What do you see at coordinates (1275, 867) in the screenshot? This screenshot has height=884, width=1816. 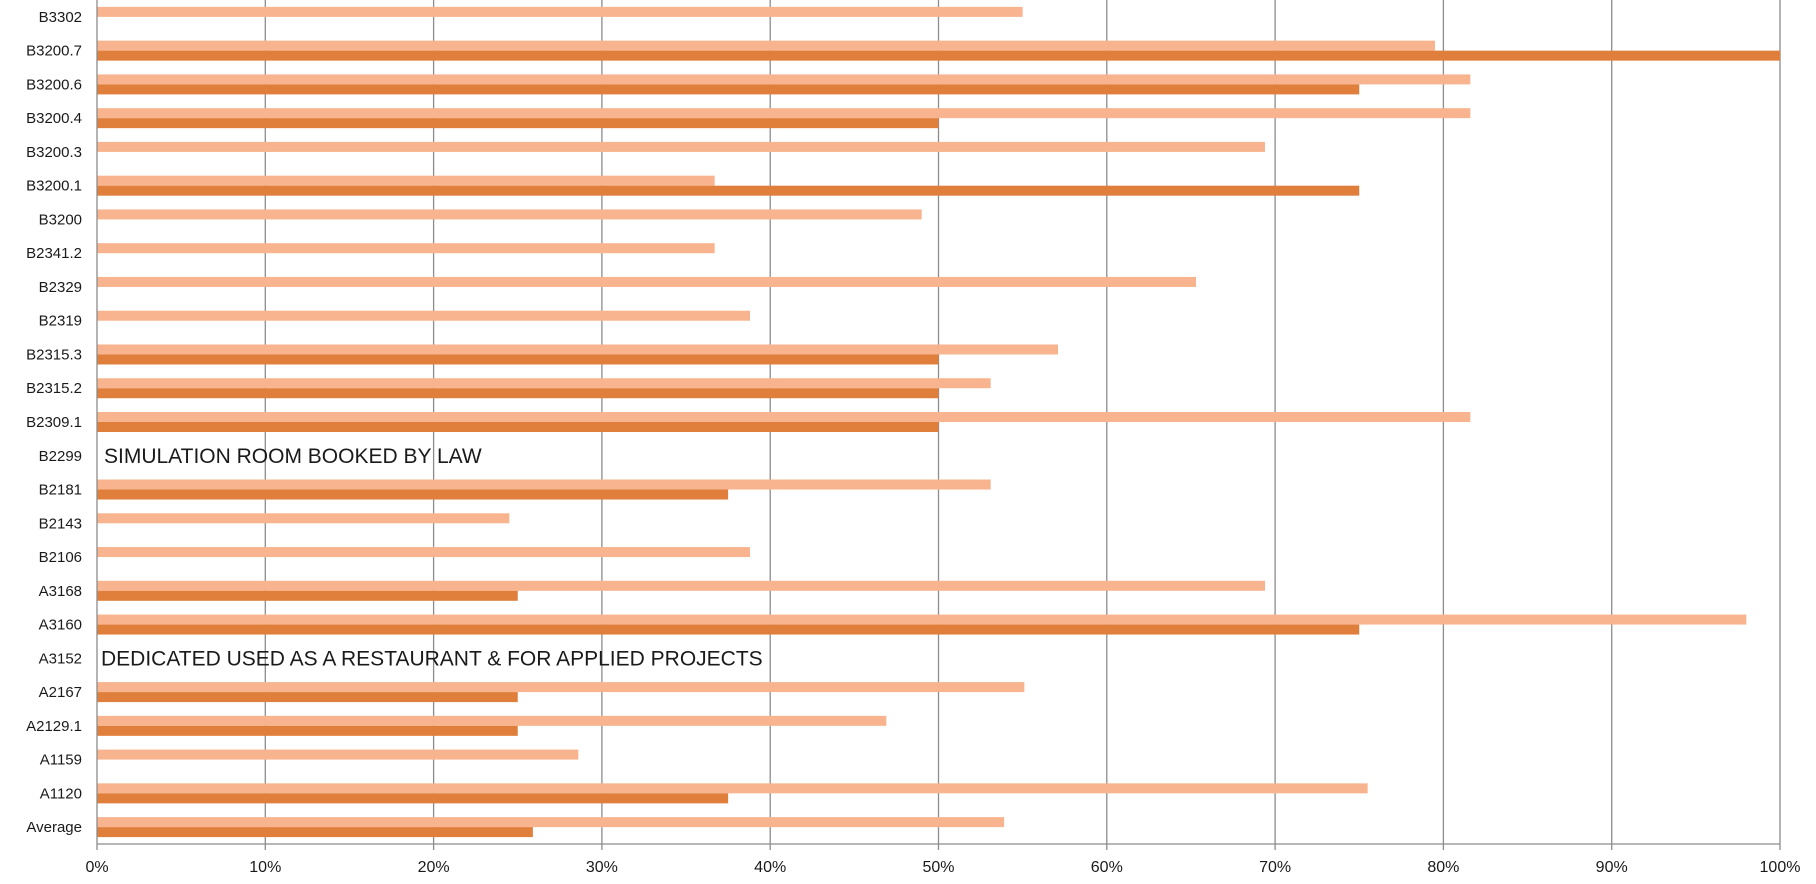 I see `x-tick-label: 70%` at bounding box center [1275, 867].